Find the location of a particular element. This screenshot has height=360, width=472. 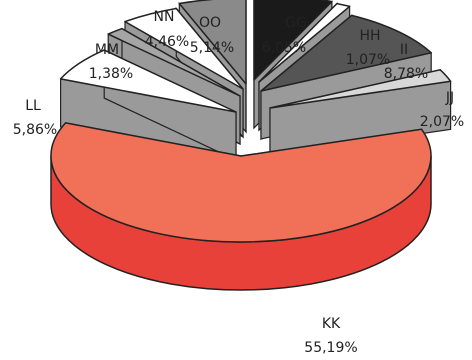

label-gg-value: 6,05% is located at coordinates (284, 48).